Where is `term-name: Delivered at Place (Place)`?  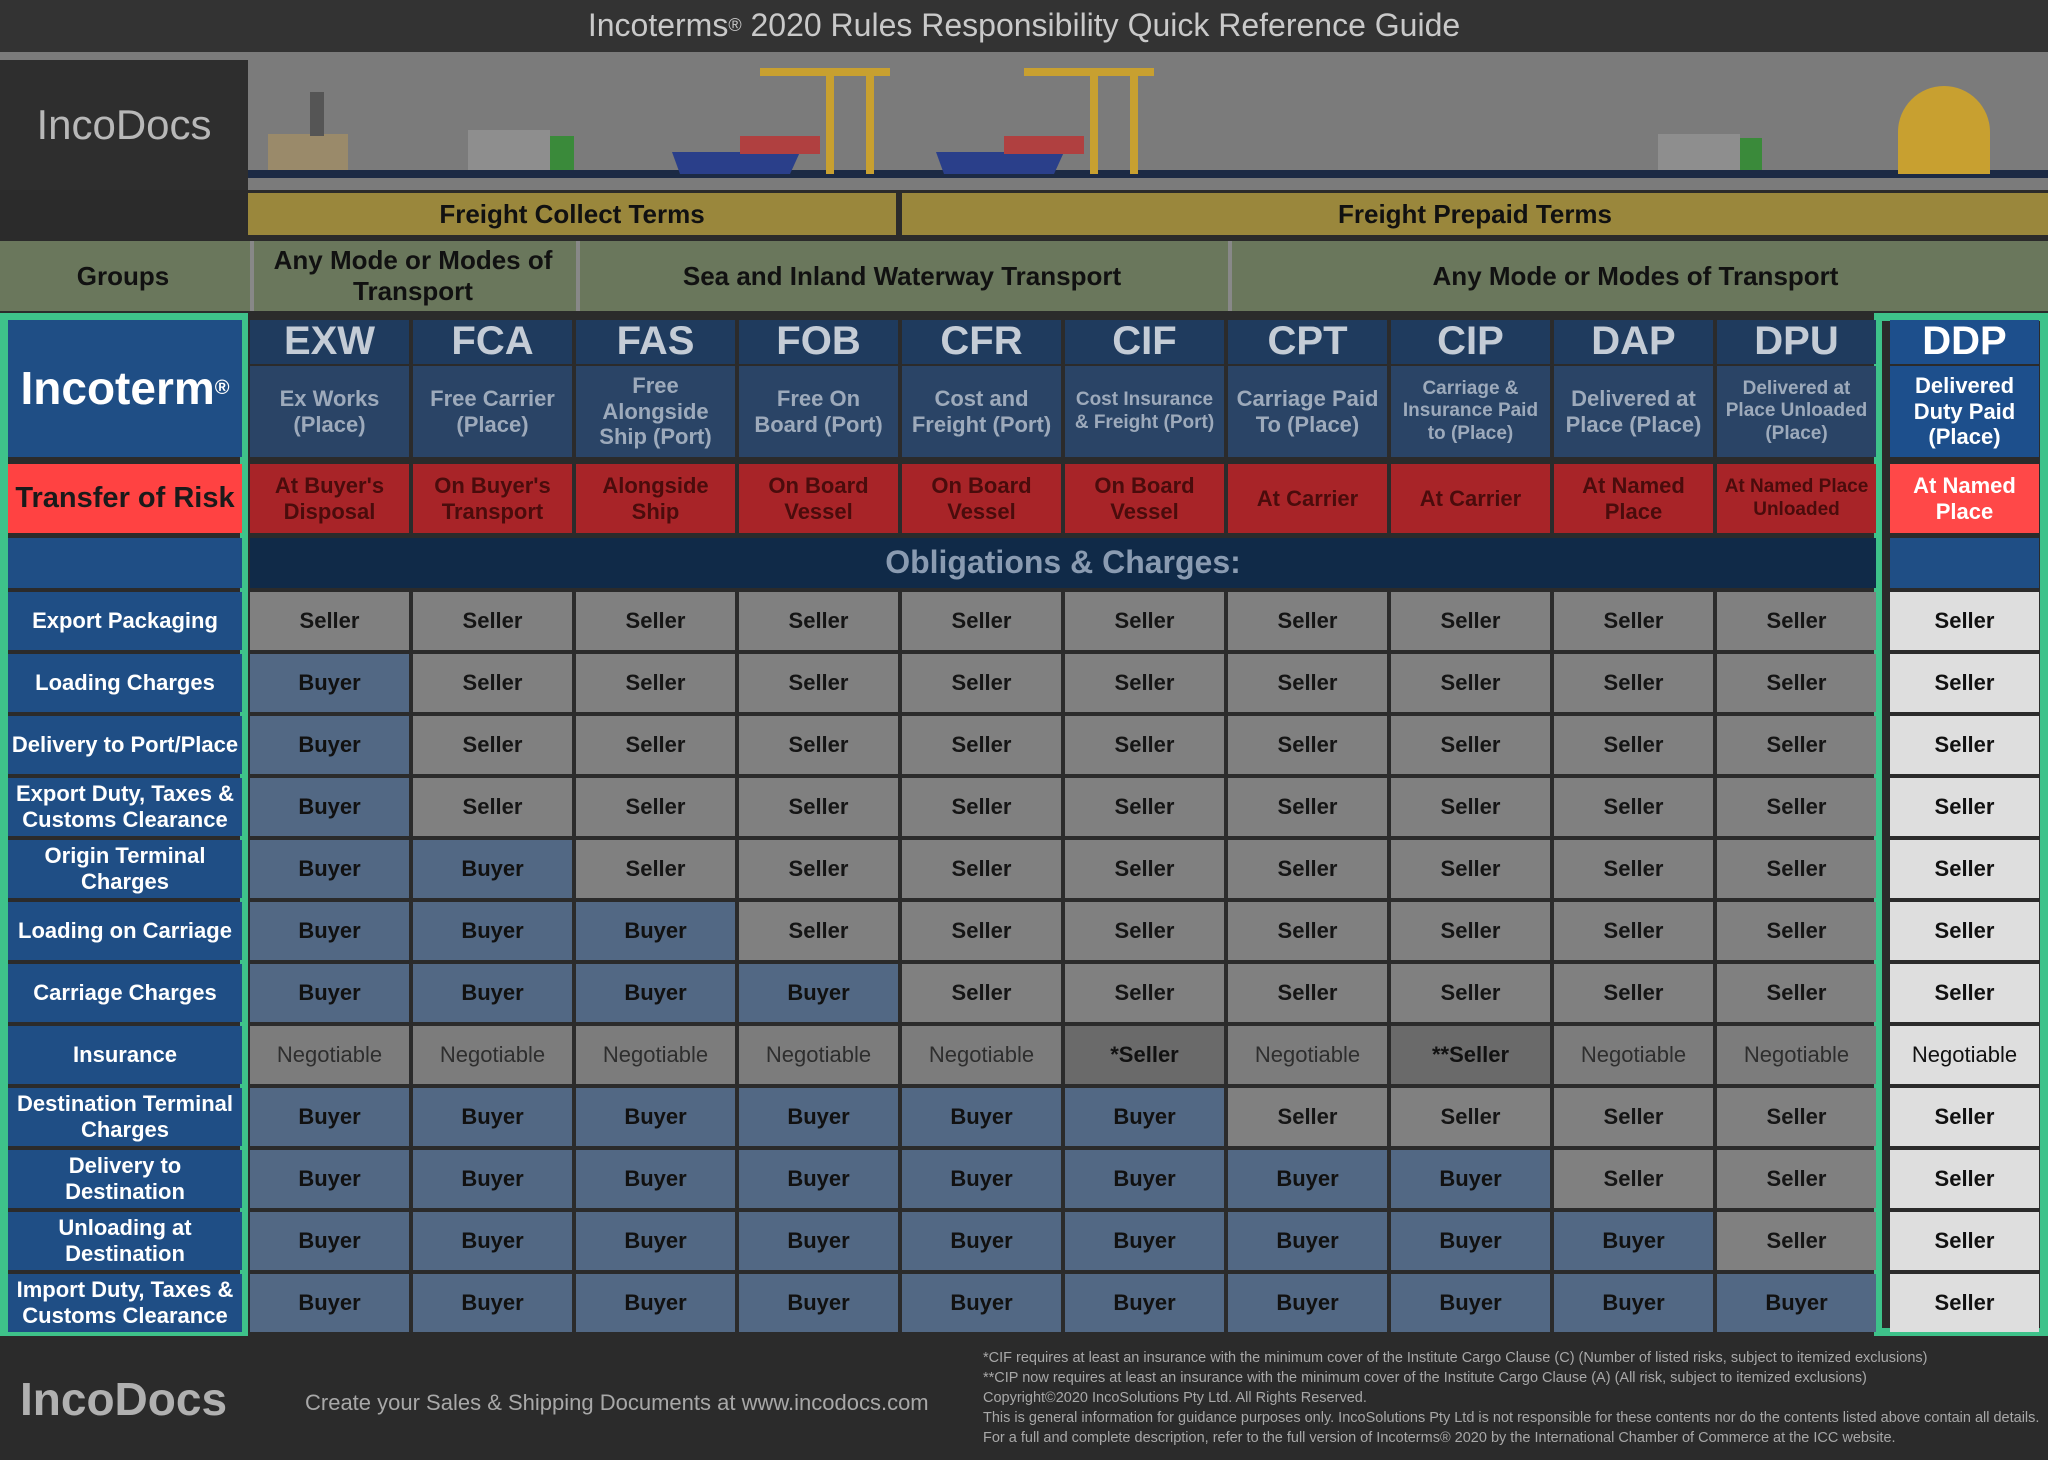
term-name: Delivered at Place (Place) is located at coordinates (1633, 411).